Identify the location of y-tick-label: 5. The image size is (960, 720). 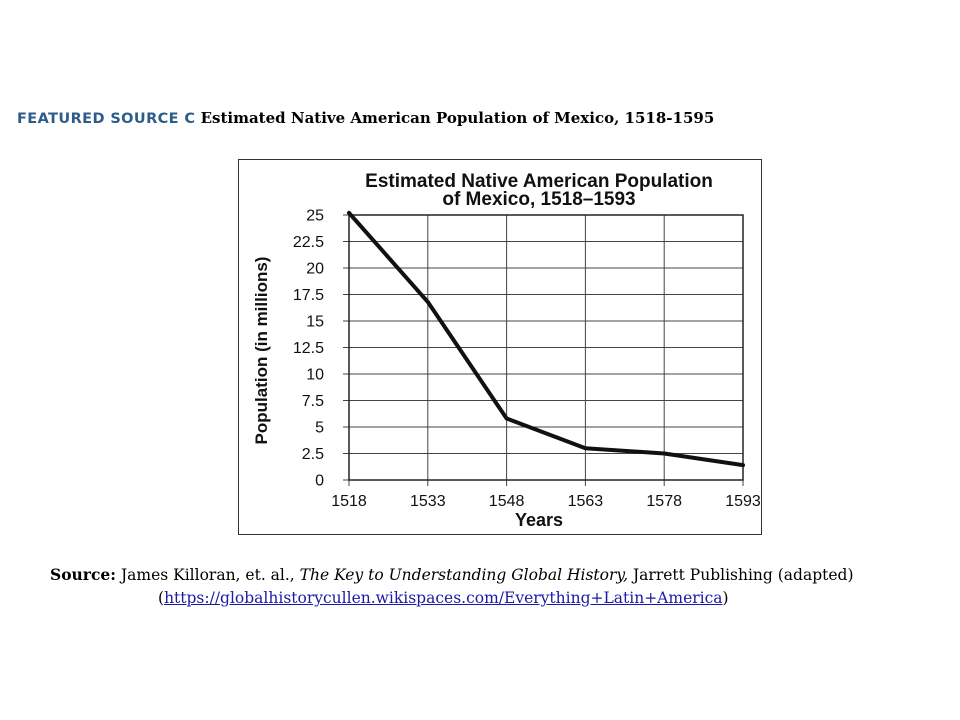
(319, 428).